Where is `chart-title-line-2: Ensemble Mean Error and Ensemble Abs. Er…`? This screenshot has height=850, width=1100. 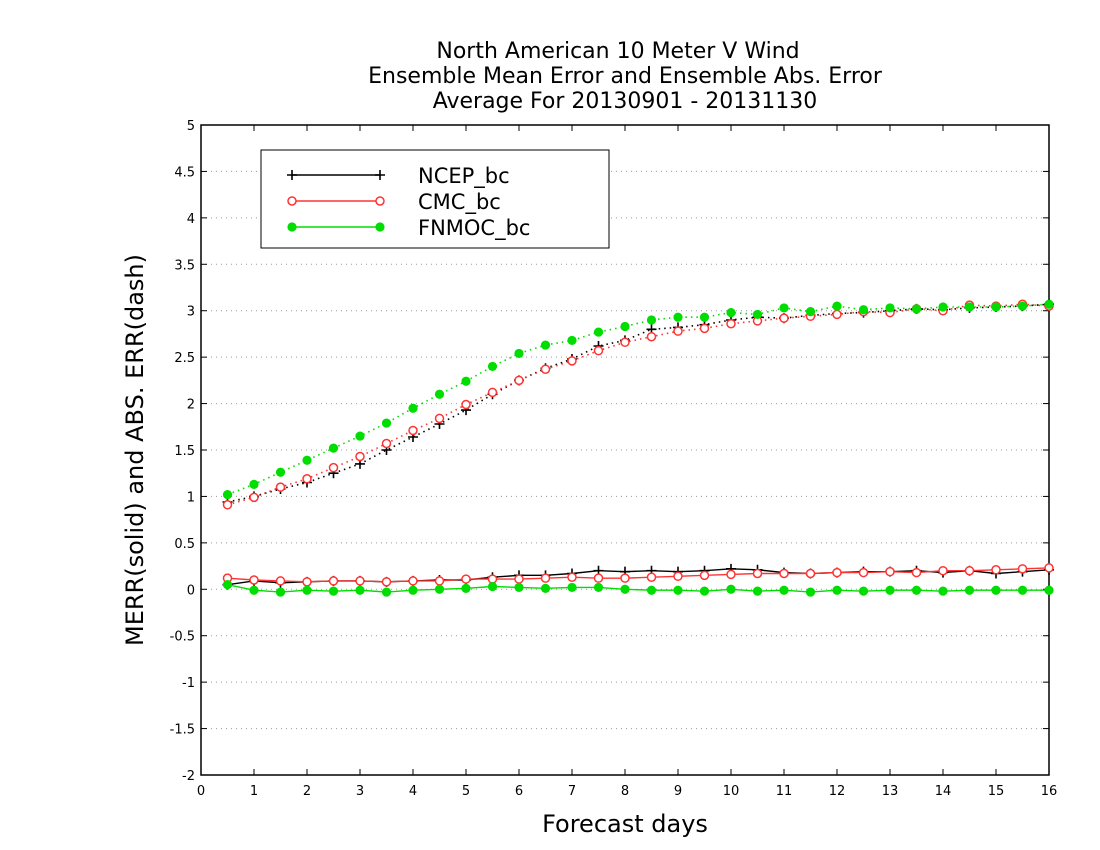 chart-title-line-2: Ensemble Mean Error and Ensemble Abs. Er… is located at coordinates (625, 76).